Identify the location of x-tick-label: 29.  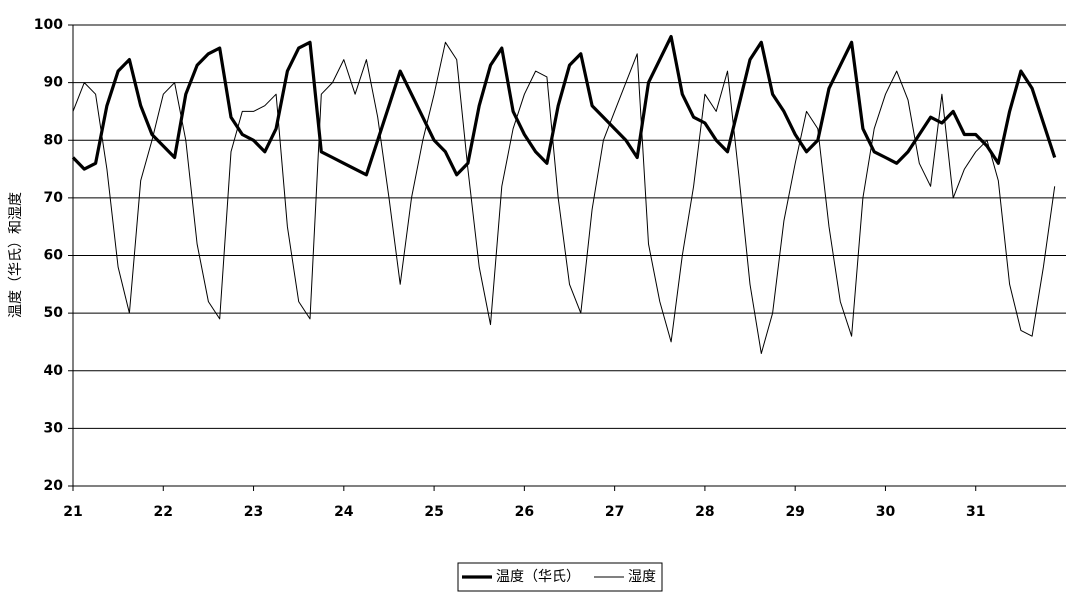
(794, 512).